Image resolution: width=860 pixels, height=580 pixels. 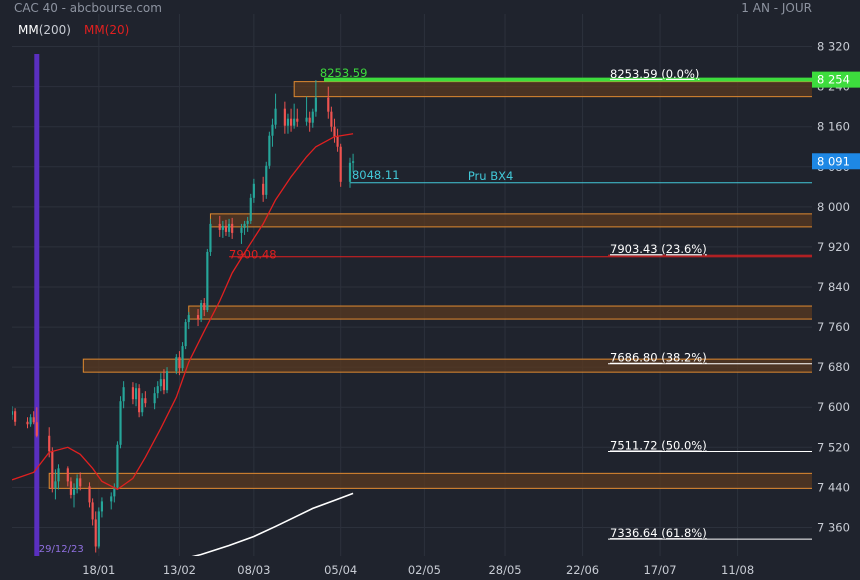 I want to click on y-tick-label: 7 920, so click(x=833, y=247).